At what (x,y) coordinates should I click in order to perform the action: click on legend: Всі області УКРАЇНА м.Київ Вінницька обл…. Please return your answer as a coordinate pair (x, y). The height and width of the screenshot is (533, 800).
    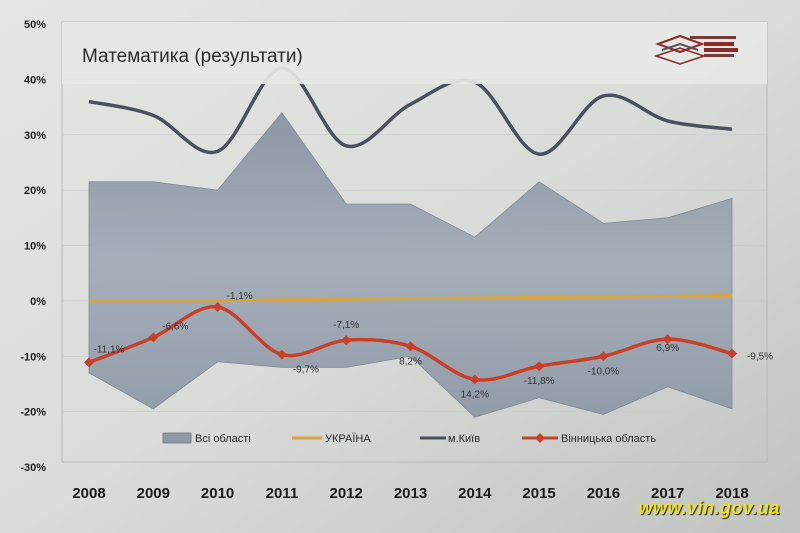
    Looking at the image, I should click on (409, 438).